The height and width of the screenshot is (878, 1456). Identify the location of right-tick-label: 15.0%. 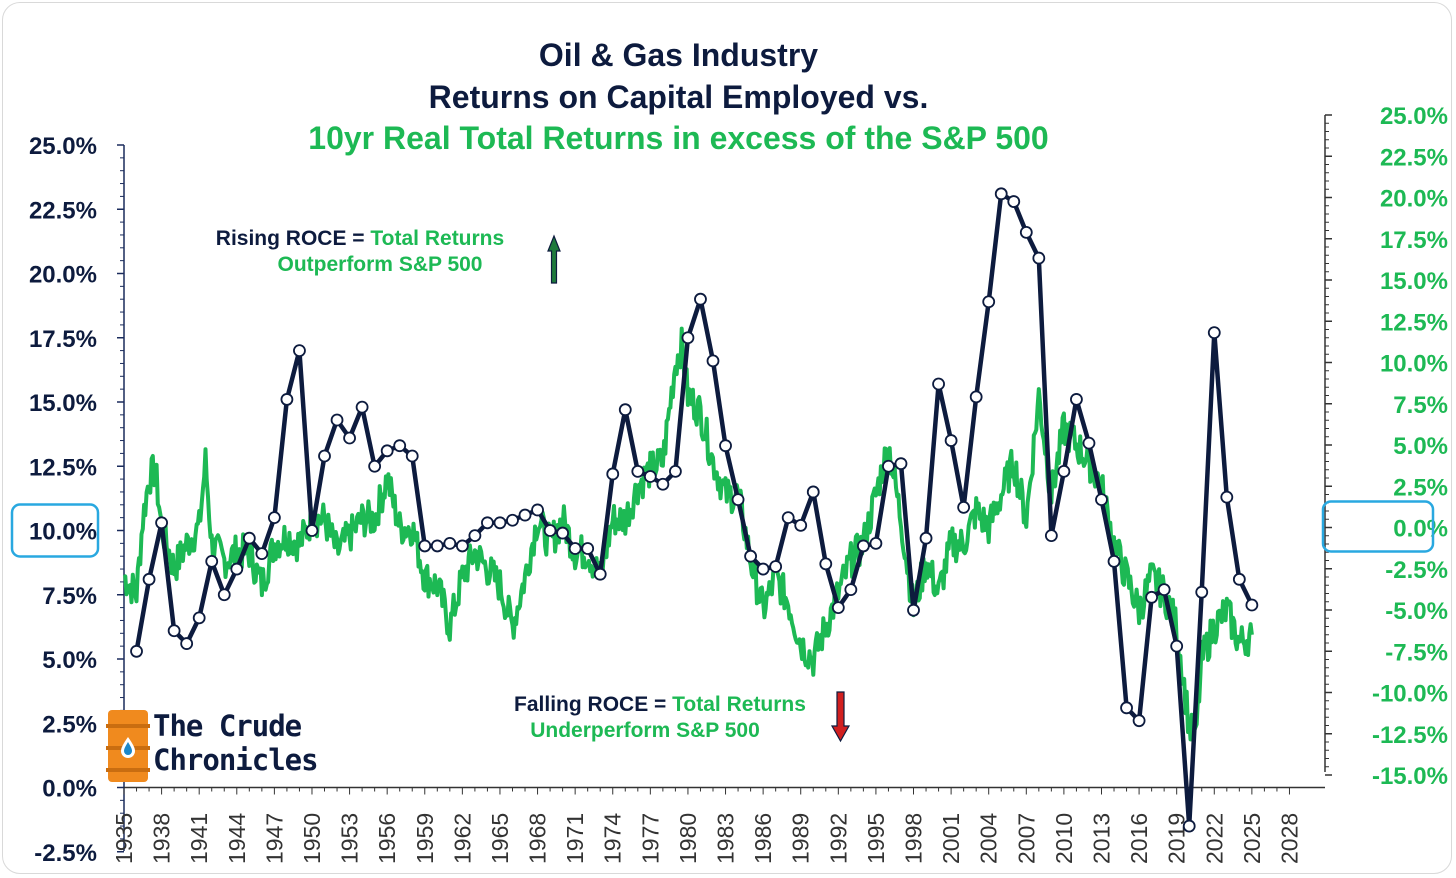
(1414, 281).